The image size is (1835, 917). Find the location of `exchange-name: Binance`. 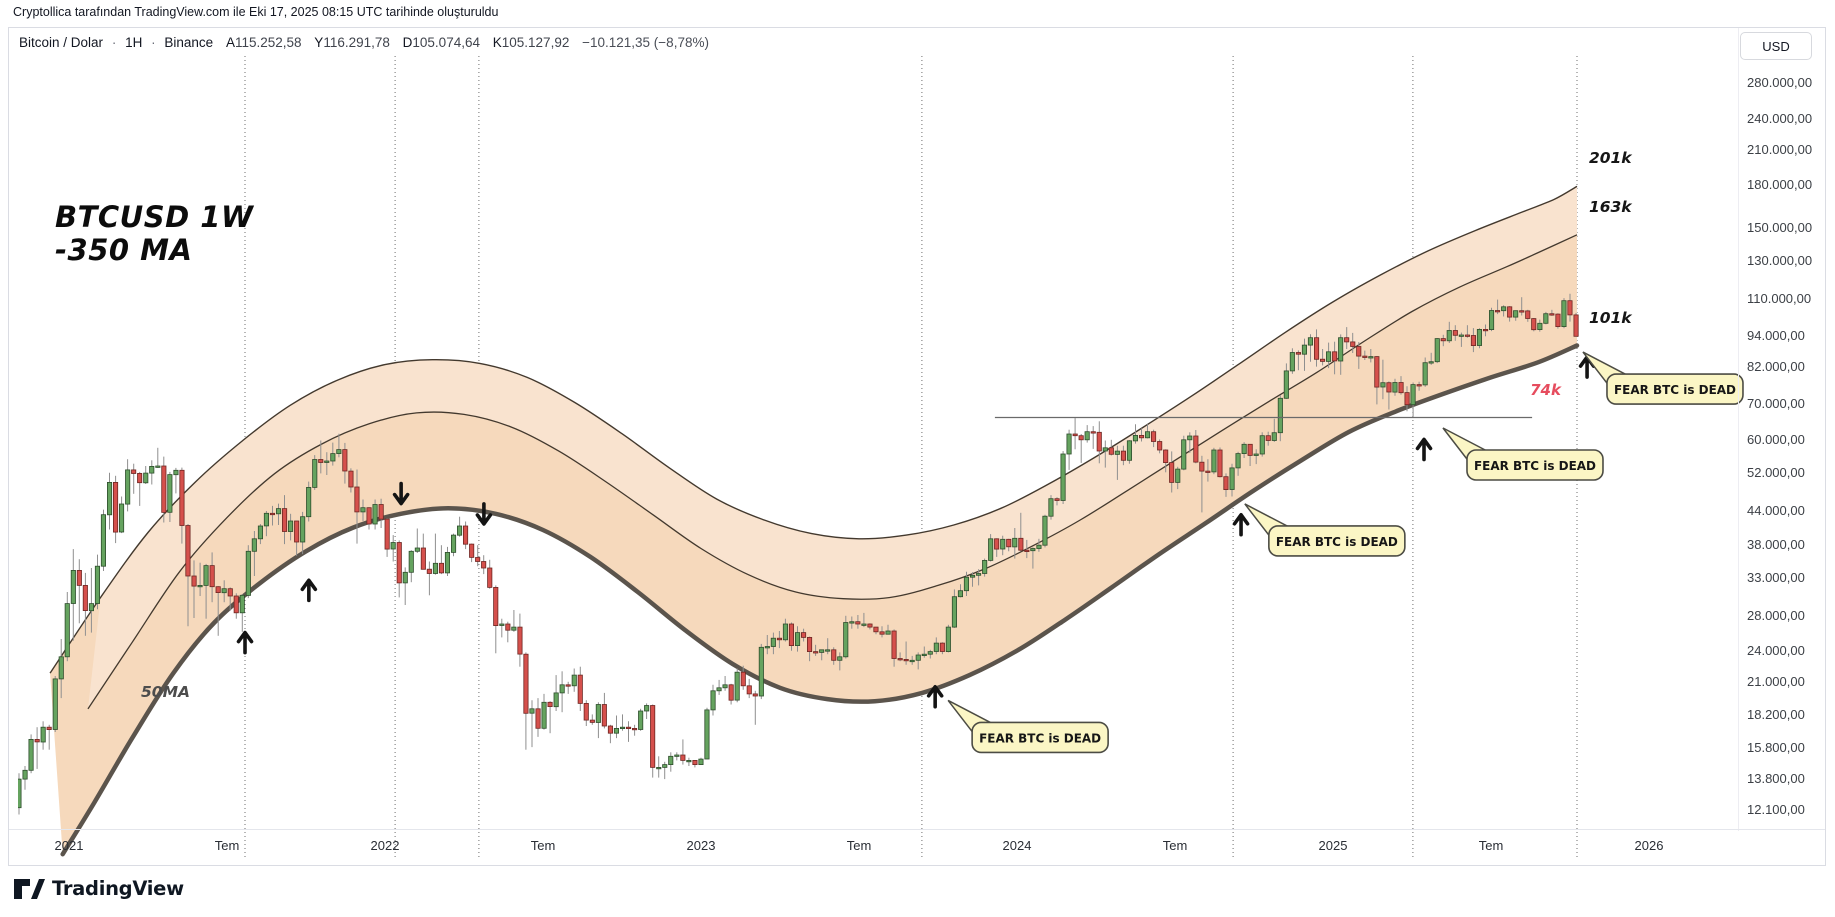

exchange-name: Binance is located at coordinates (189, 42).